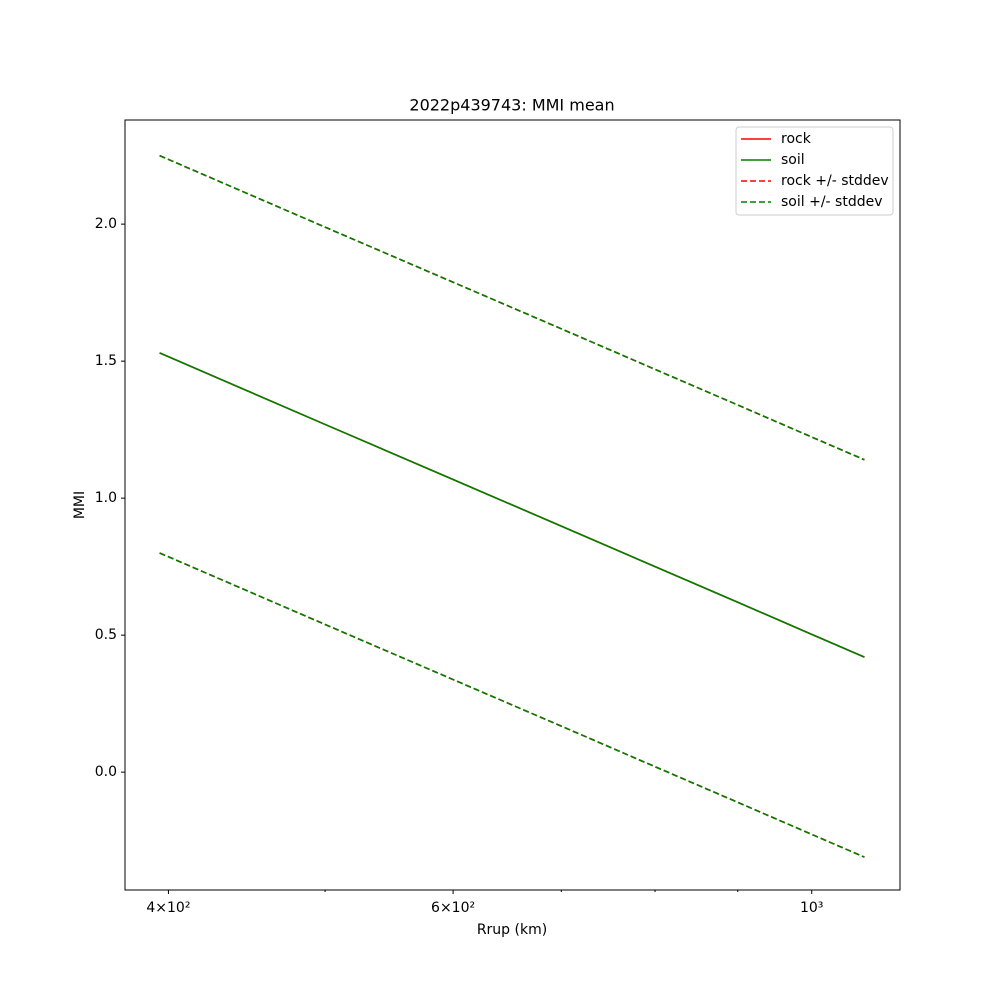 This screenshot has height=1000, width=1000. What do you see at coordinates (811, 908) in the screenshot?
I see `x-tick-label: 10³` at bounding box center [811, 908].